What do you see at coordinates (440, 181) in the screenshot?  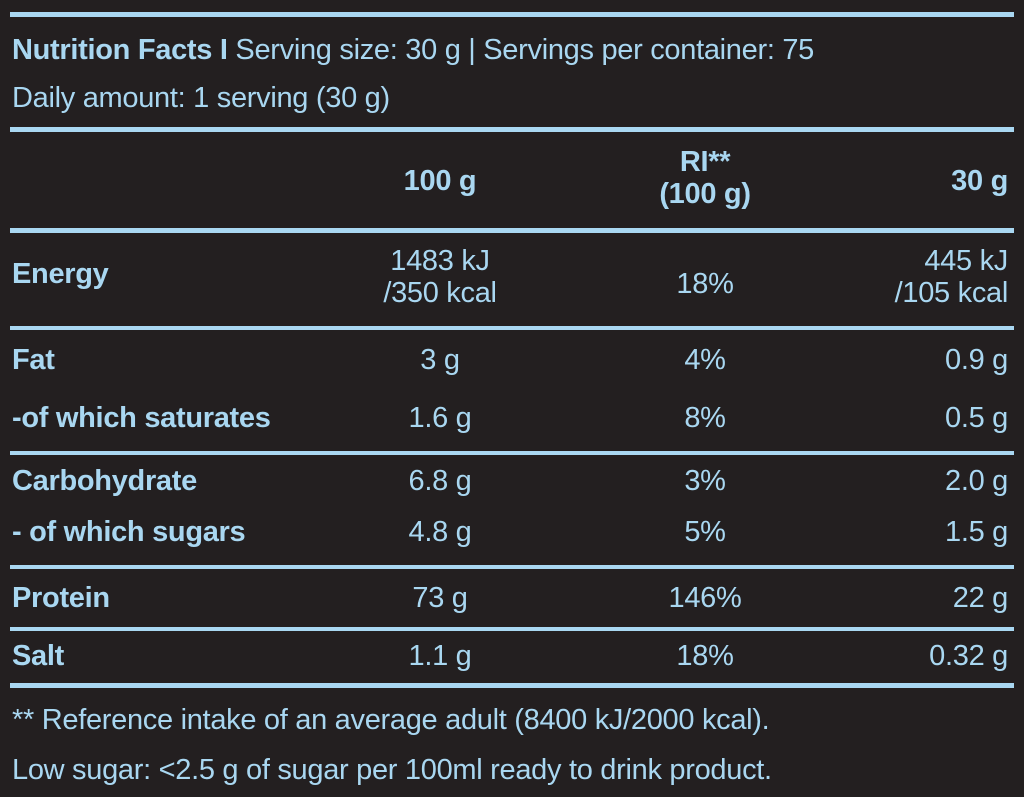 I see `column-header-100g: 100 g` at bounding box center [440, 181].